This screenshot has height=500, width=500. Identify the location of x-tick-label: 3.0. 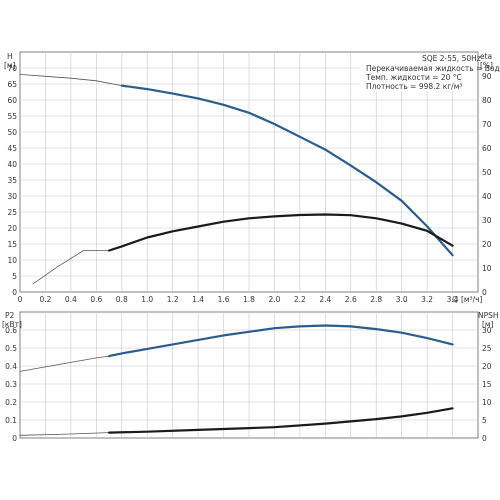
(402, 299).